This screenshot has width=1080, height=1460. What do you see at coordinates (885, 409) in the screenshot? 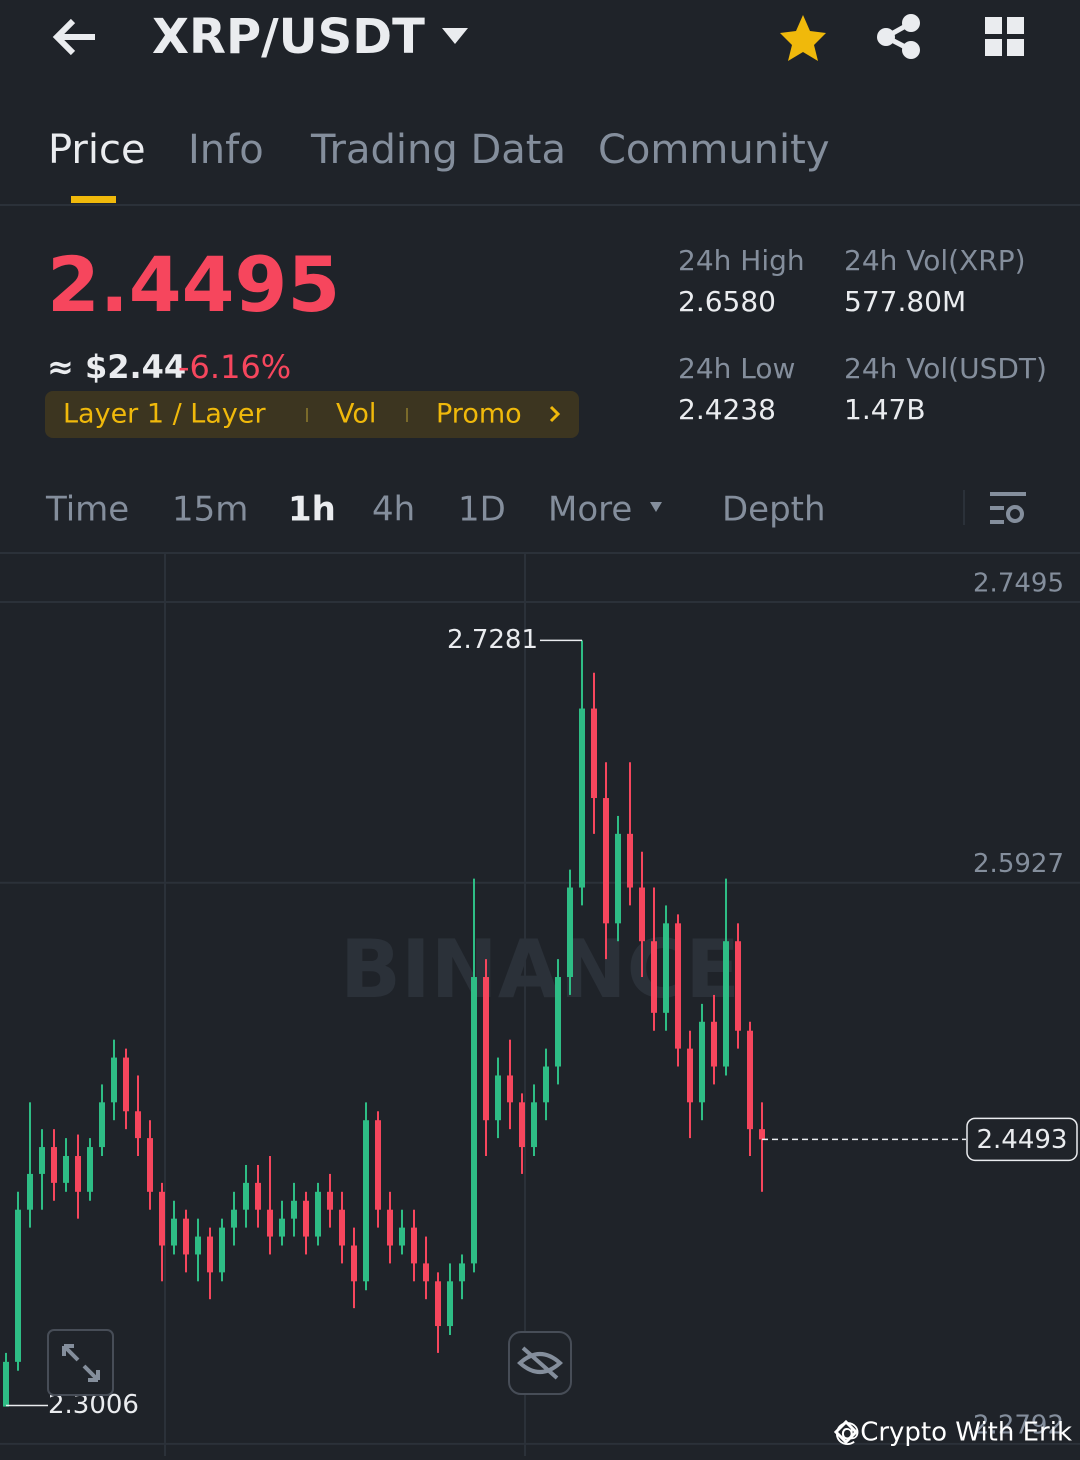
I see `stat-value: 1.47B` at bounding box center [885, 409].